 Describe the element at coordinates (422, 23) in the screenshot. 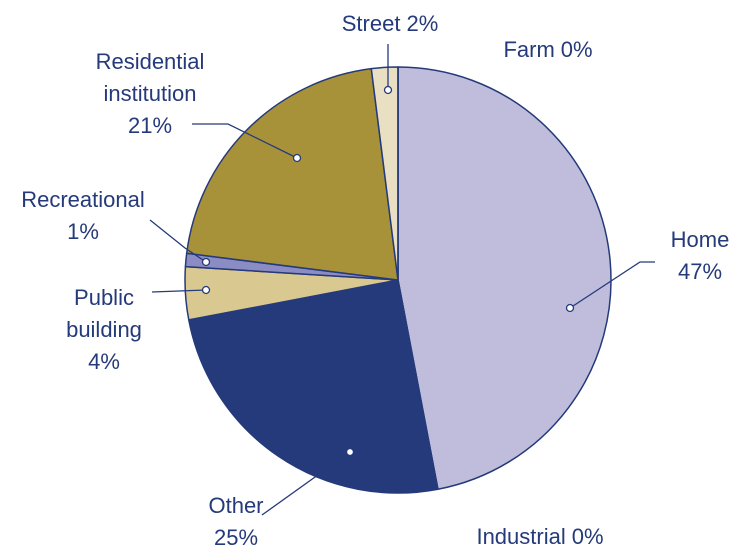

I see `value-label: 2%` at that location.